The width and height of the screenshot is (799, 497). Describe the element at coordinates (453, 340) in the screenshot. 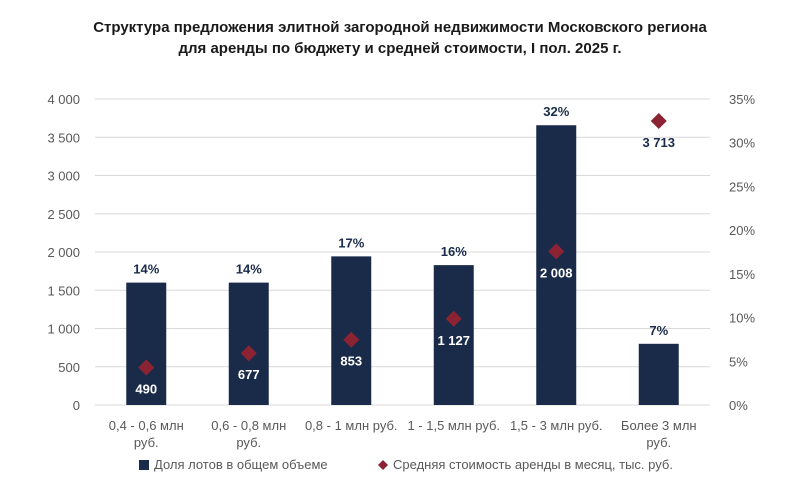

I see `scatter-value-label: 1 127` at that location.